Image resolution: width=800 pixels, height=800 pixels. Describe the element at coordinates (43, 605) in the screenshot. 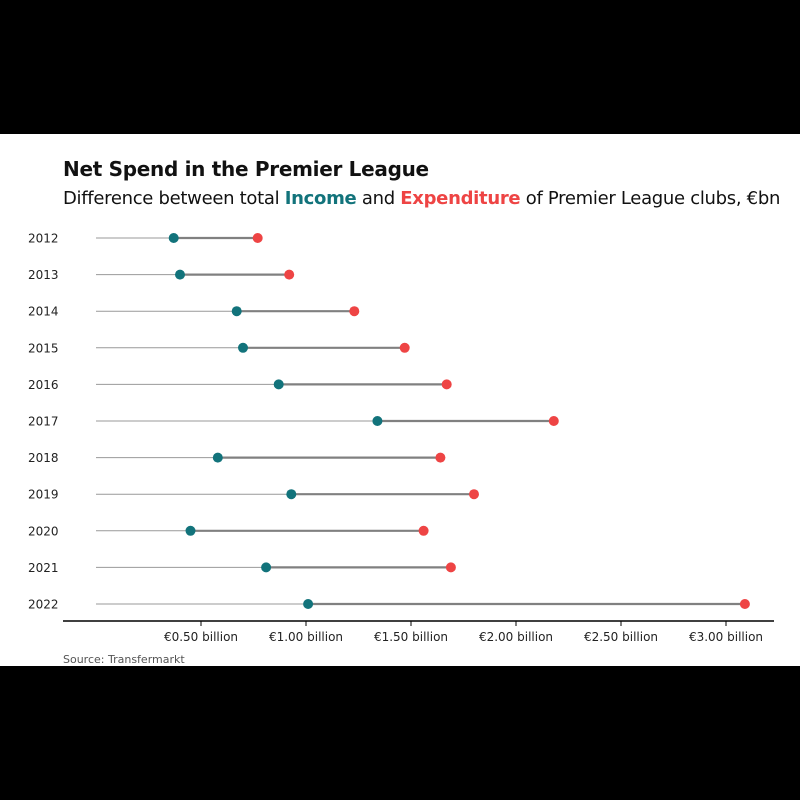

I see `year-label: 2022` at that location.